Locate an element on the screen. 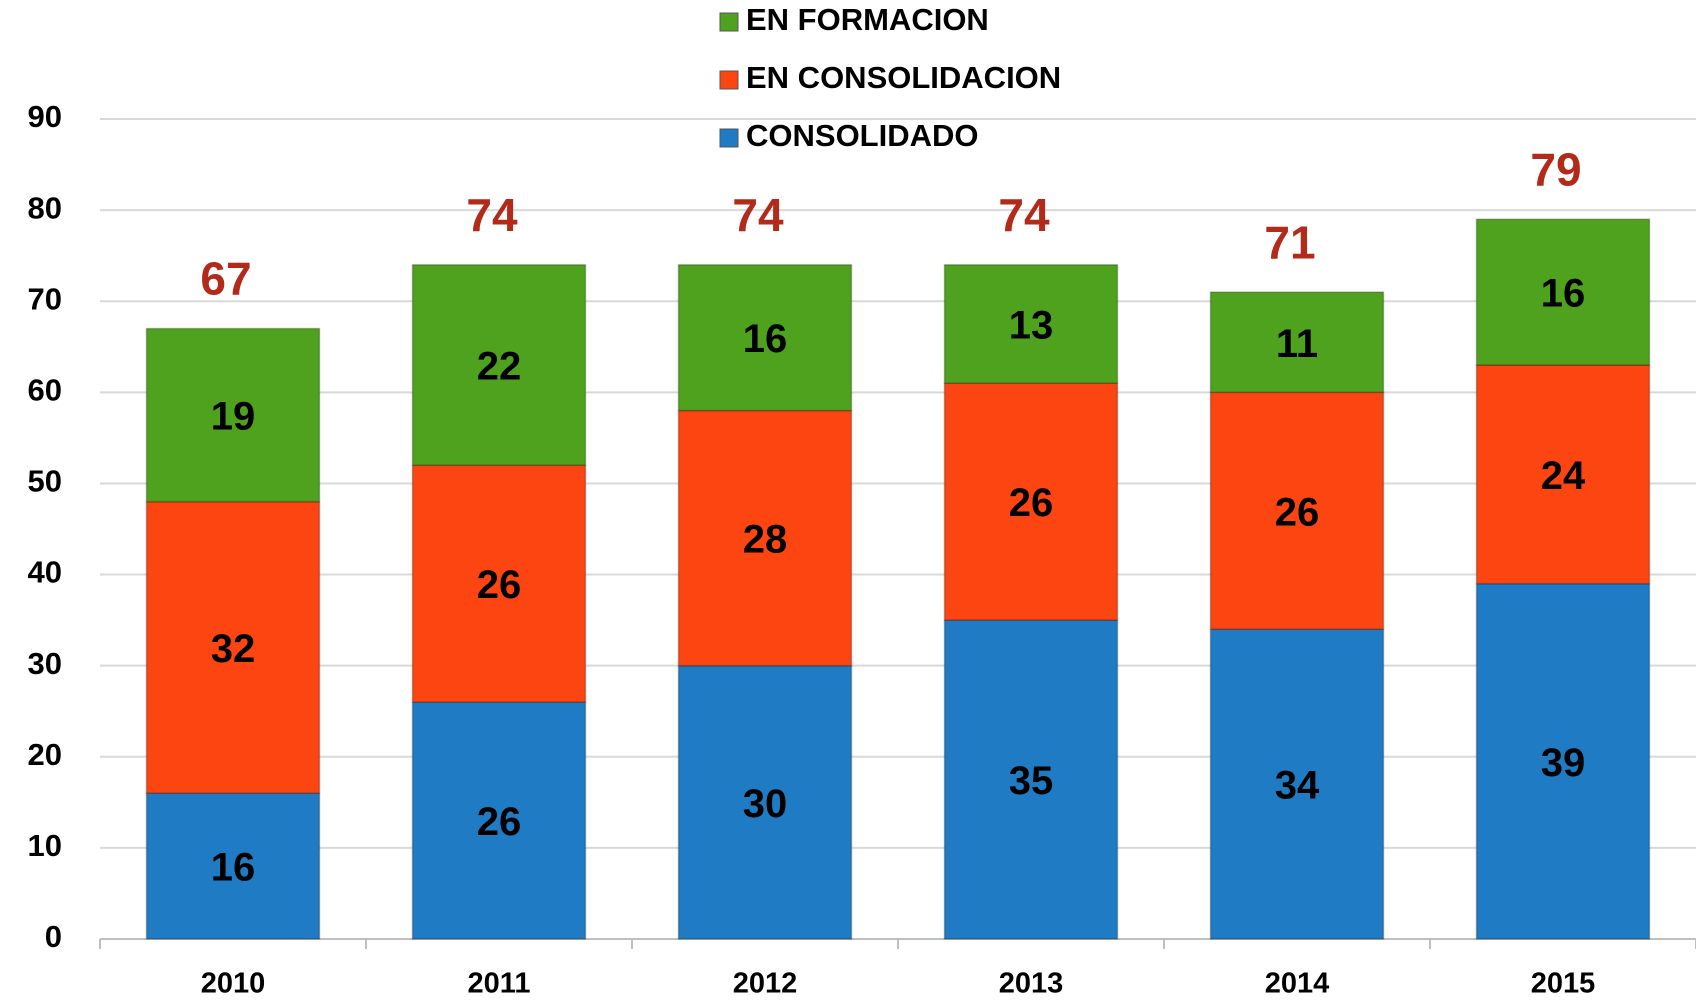 This screenshot has width=1696, height=1003. y-tick-label: 30 is located at coordinates (45, 663).